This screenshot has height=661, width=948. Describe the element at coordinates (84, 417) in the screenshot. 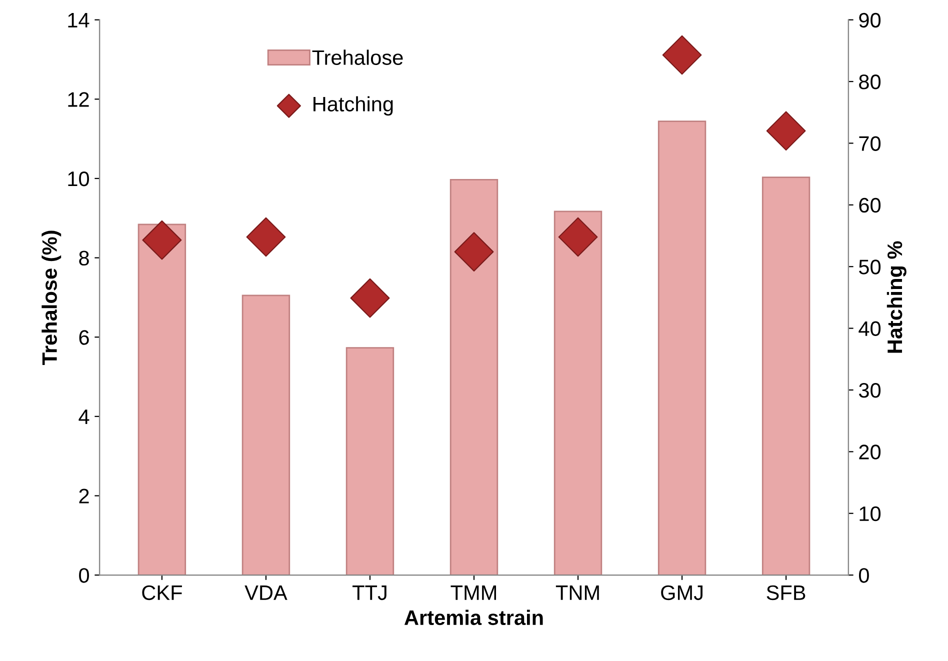

I see `y-tick-label: 4` at that location.